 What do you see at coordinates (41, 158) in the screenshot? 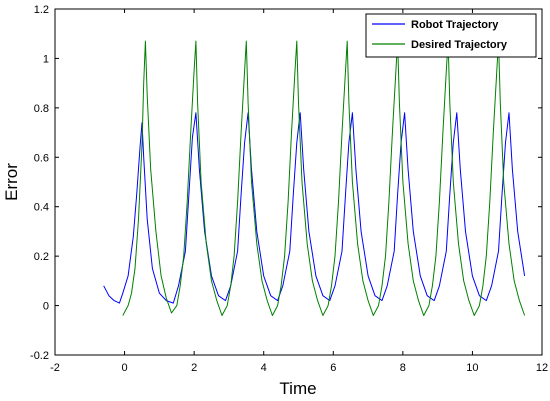
I see `y-tick-label: 0.6` at bounding box center [41, 158].